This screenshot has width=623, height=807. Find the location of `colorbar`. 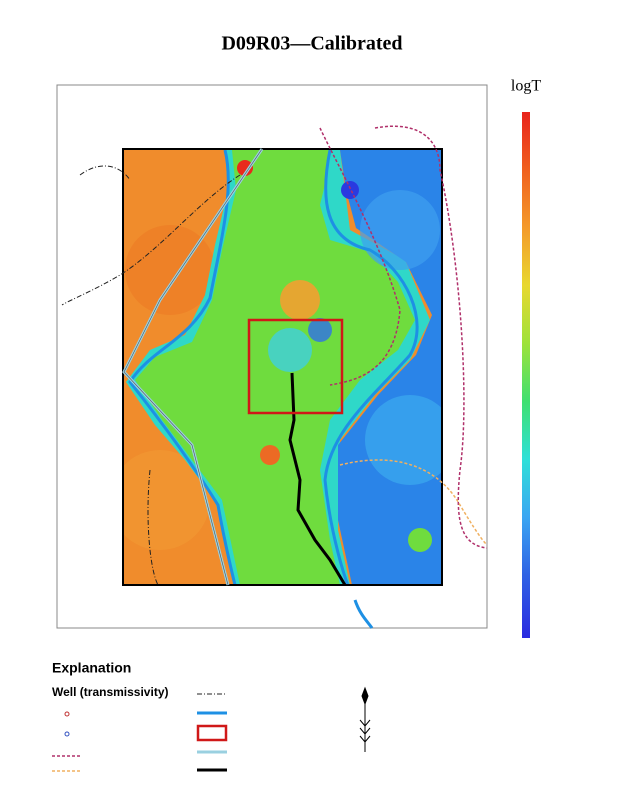

colorbar is located at coordinates (526, 375).